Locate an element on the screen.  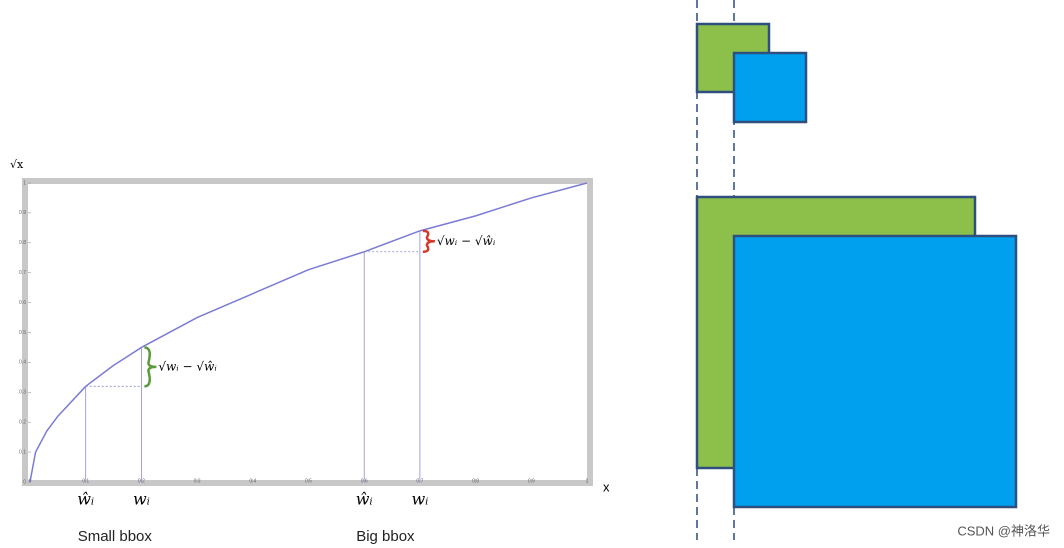
x-tick-label: 1 is located at coordinates (587, 481).